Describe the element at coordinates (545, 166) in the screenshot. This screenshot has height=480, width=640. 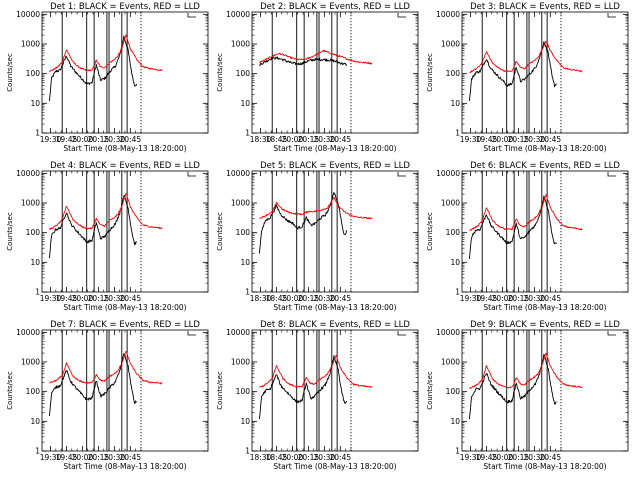
I see `panel-title: Det 6: BLACK = Events, RED = LLD` at that location.